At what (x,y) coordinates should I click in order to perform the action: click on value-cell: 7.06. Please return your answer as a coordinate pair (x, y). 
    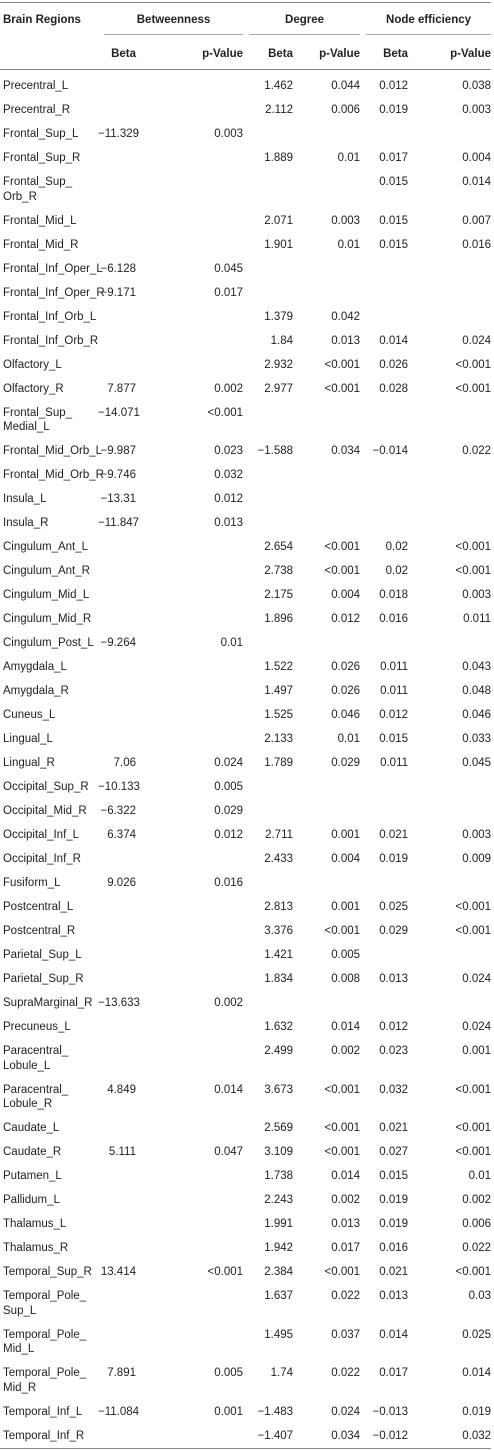
    Looking at the image, I should click on (124, 763).